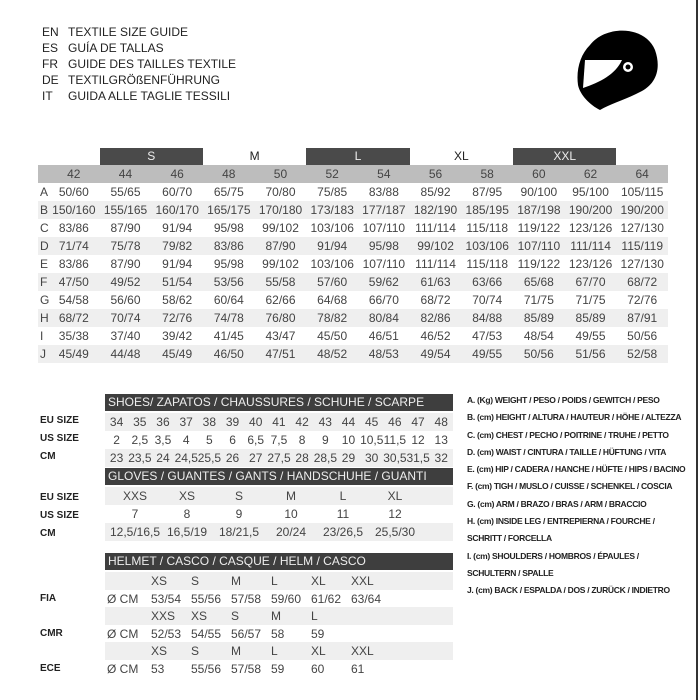 The width and height of the screenshot is (700, 700). What do you see at coordinates (332, 300) in the screenshot?
I see `table-cell: 64/68` at bounding box center [332, 300].